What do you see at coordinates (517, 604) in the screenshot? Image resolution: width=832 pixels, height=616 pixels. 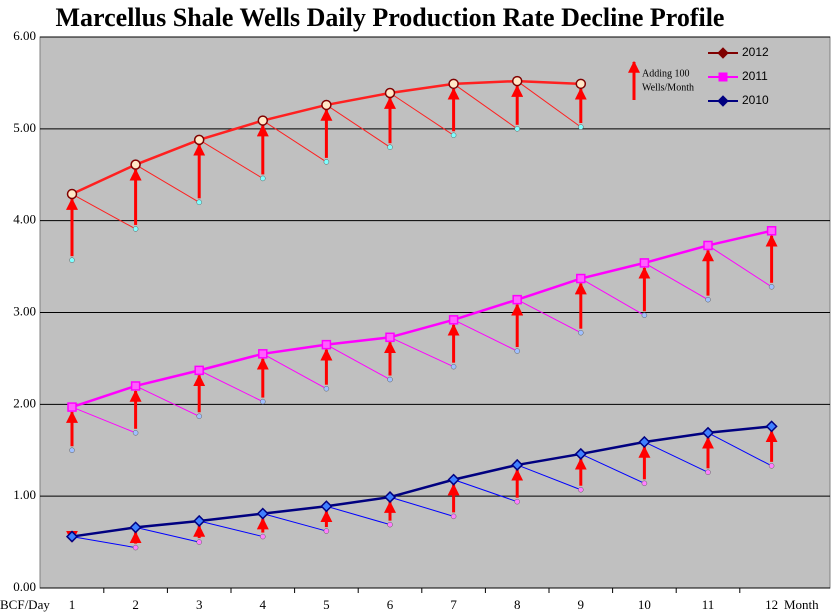 I see `x-tick-label: 8` at bounding box center [517, 604].